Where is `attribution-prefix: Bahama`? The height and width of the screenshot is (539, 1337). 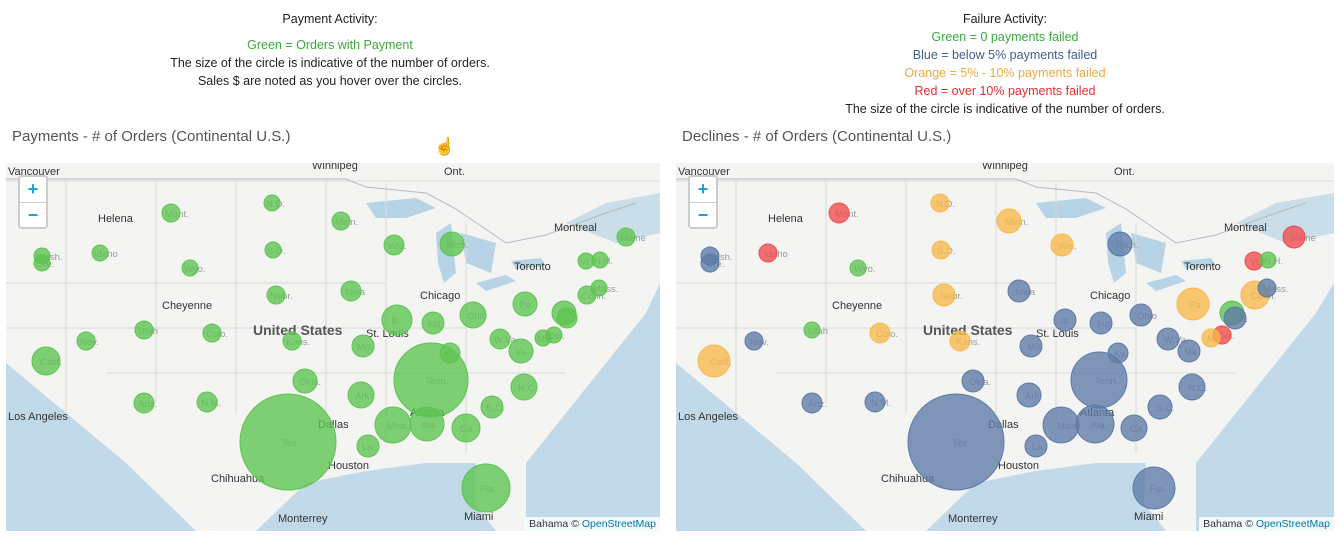
attribution-prefix: Bahama is located at coordinates (1223, 524).